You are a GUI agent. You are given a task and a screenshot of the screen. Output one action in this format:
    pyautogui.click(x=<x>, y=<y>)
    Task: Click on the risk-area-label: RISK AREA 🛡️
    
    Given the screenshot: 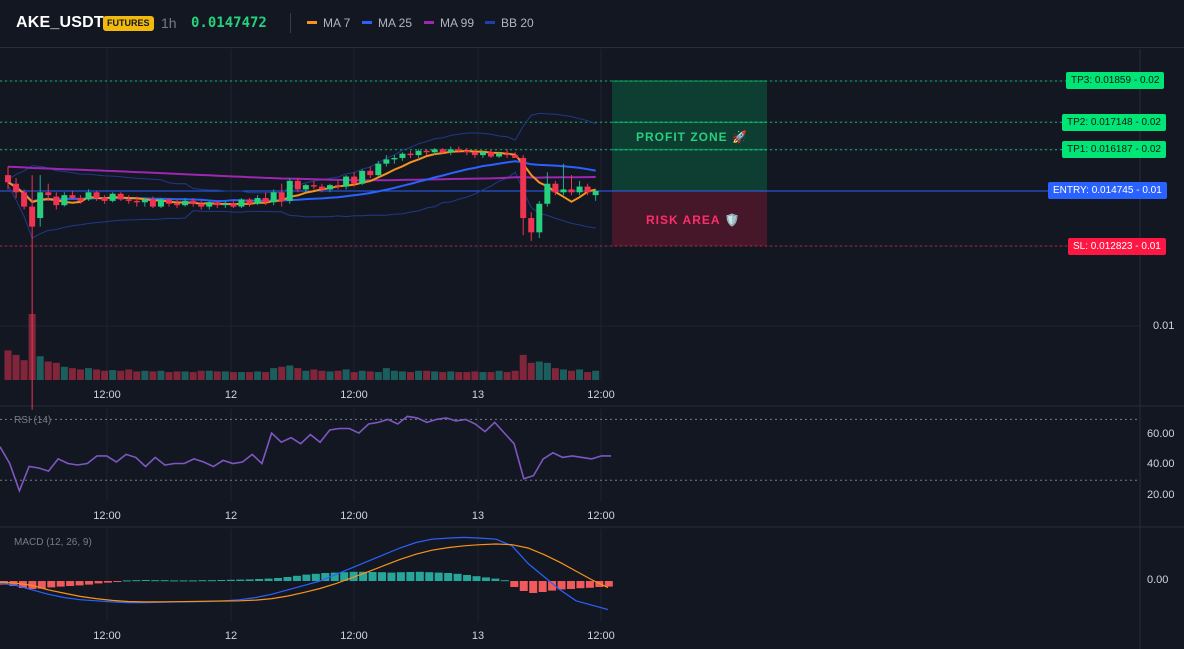 What is the action you would take?
    pyautogui.click(x=693, y=220)
    